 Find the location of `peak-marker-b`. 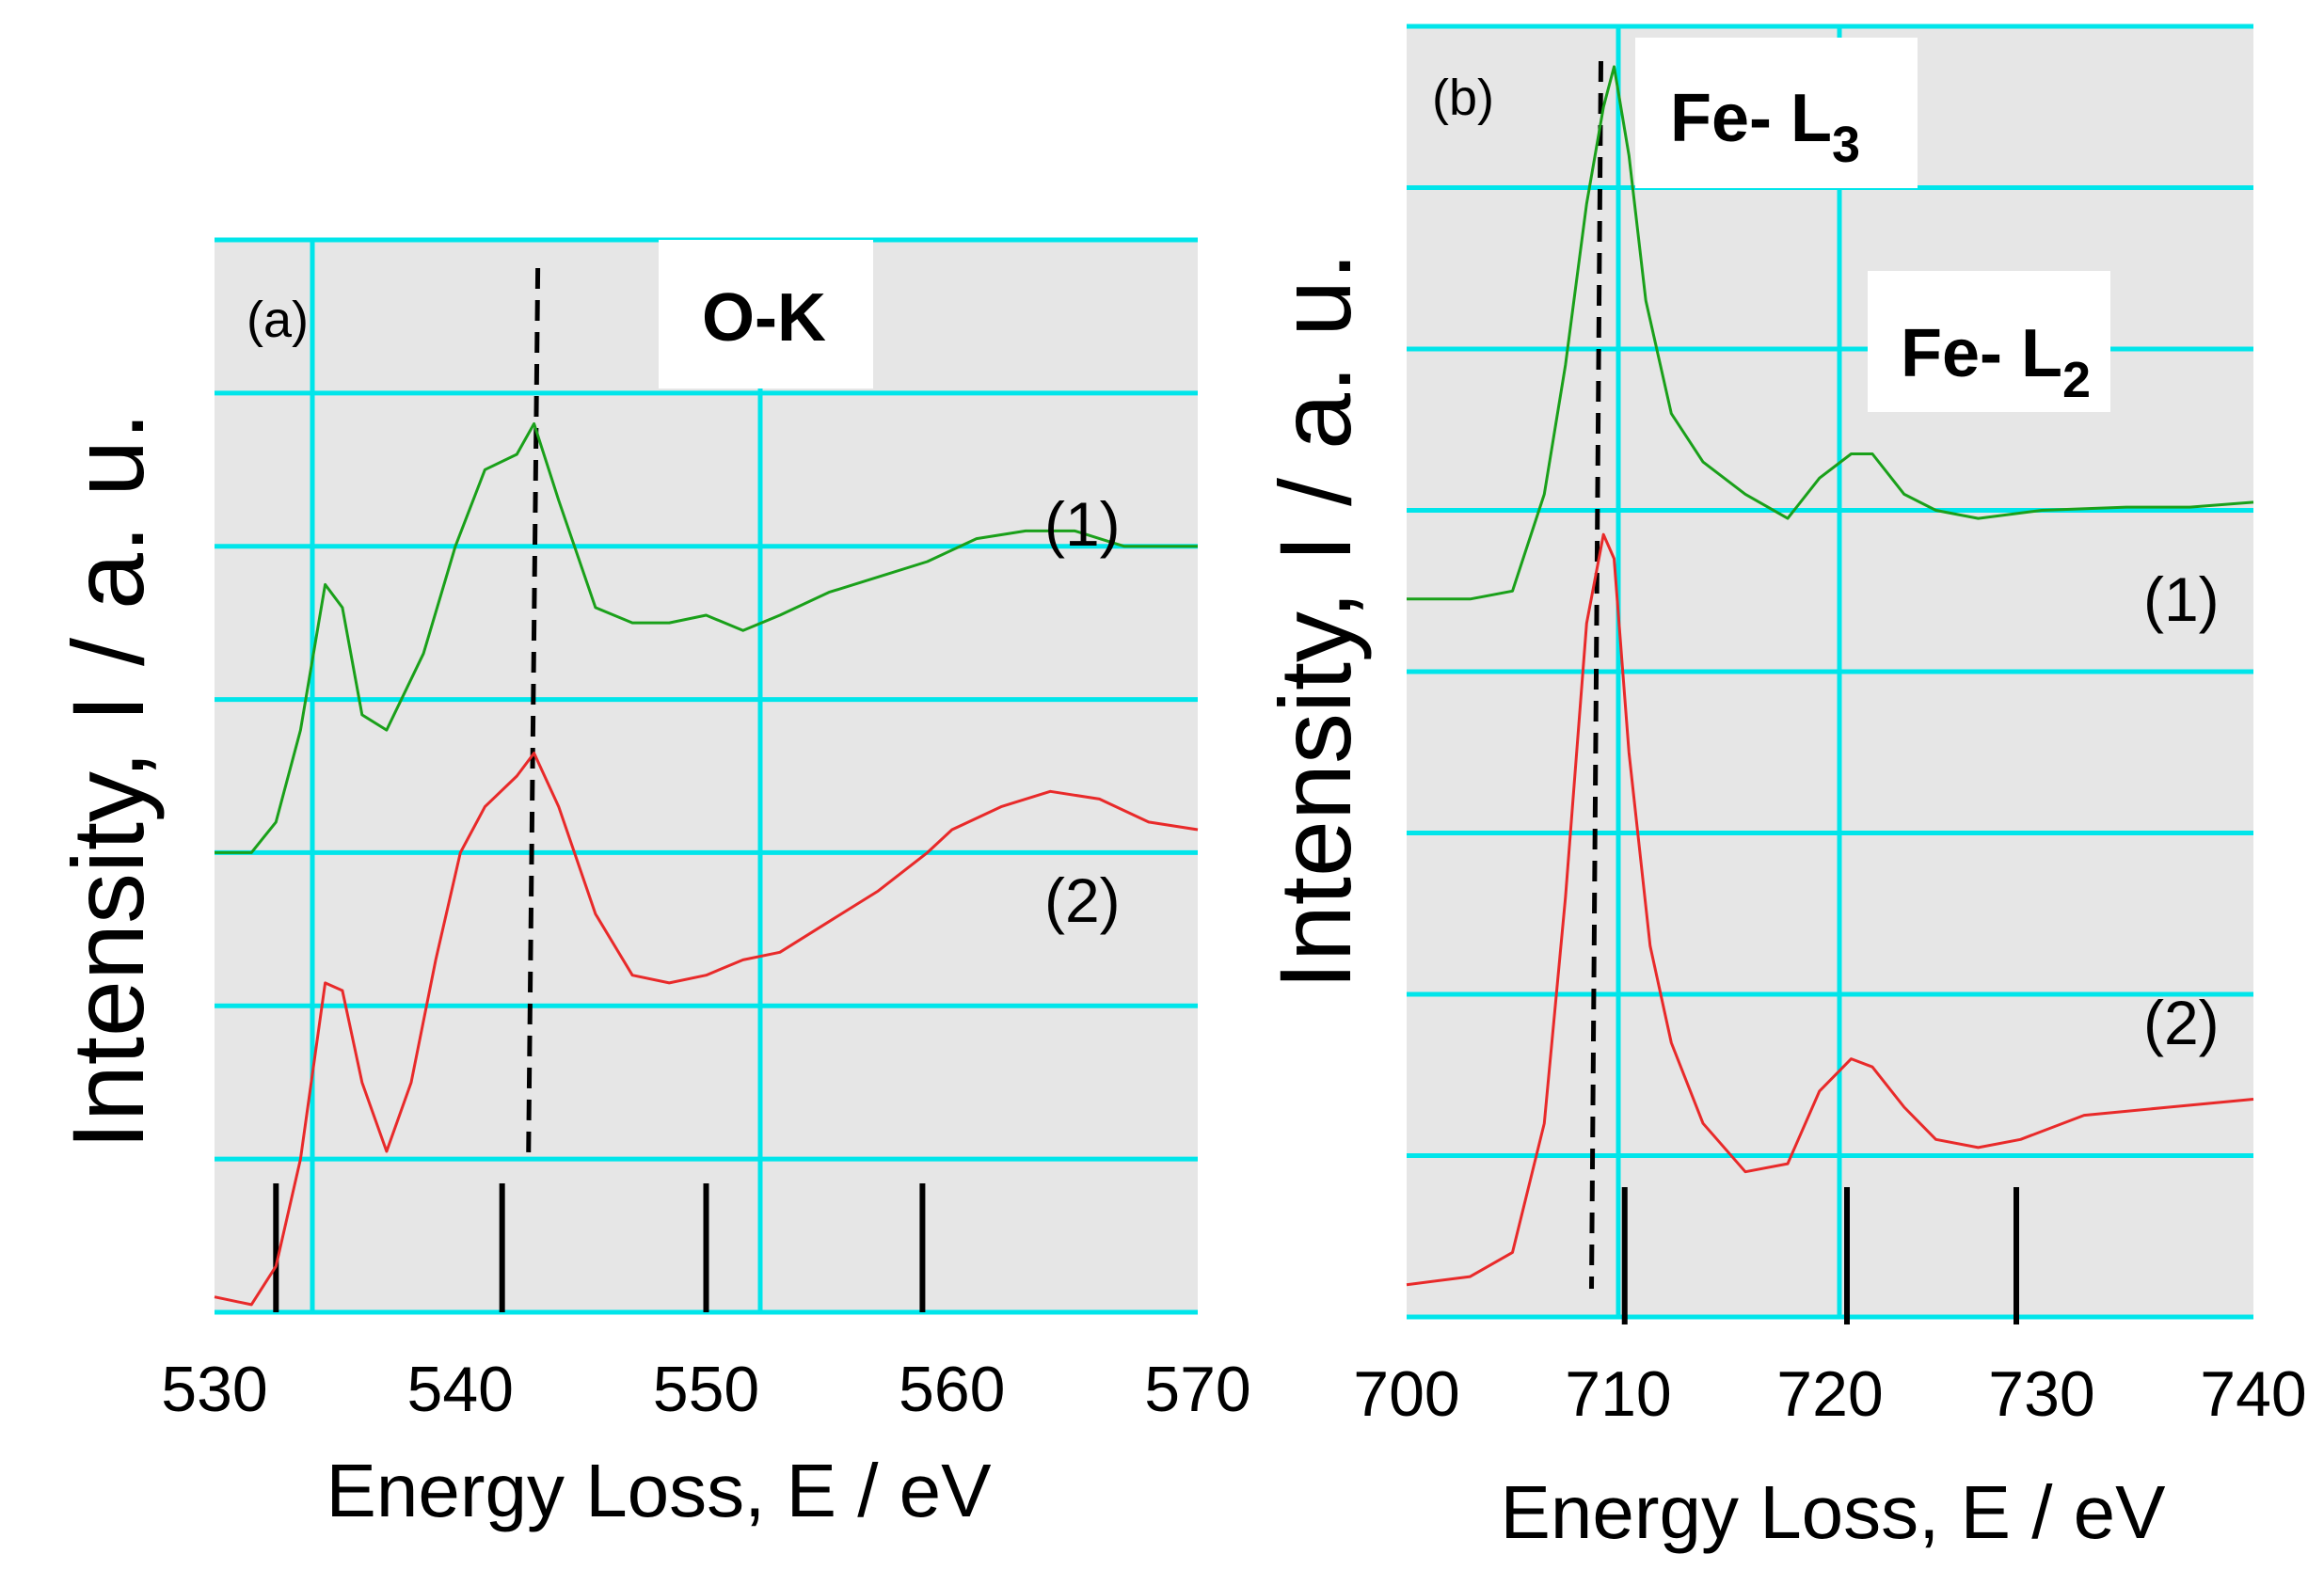

peak-marker-b is located at coordinates (1596, 675).